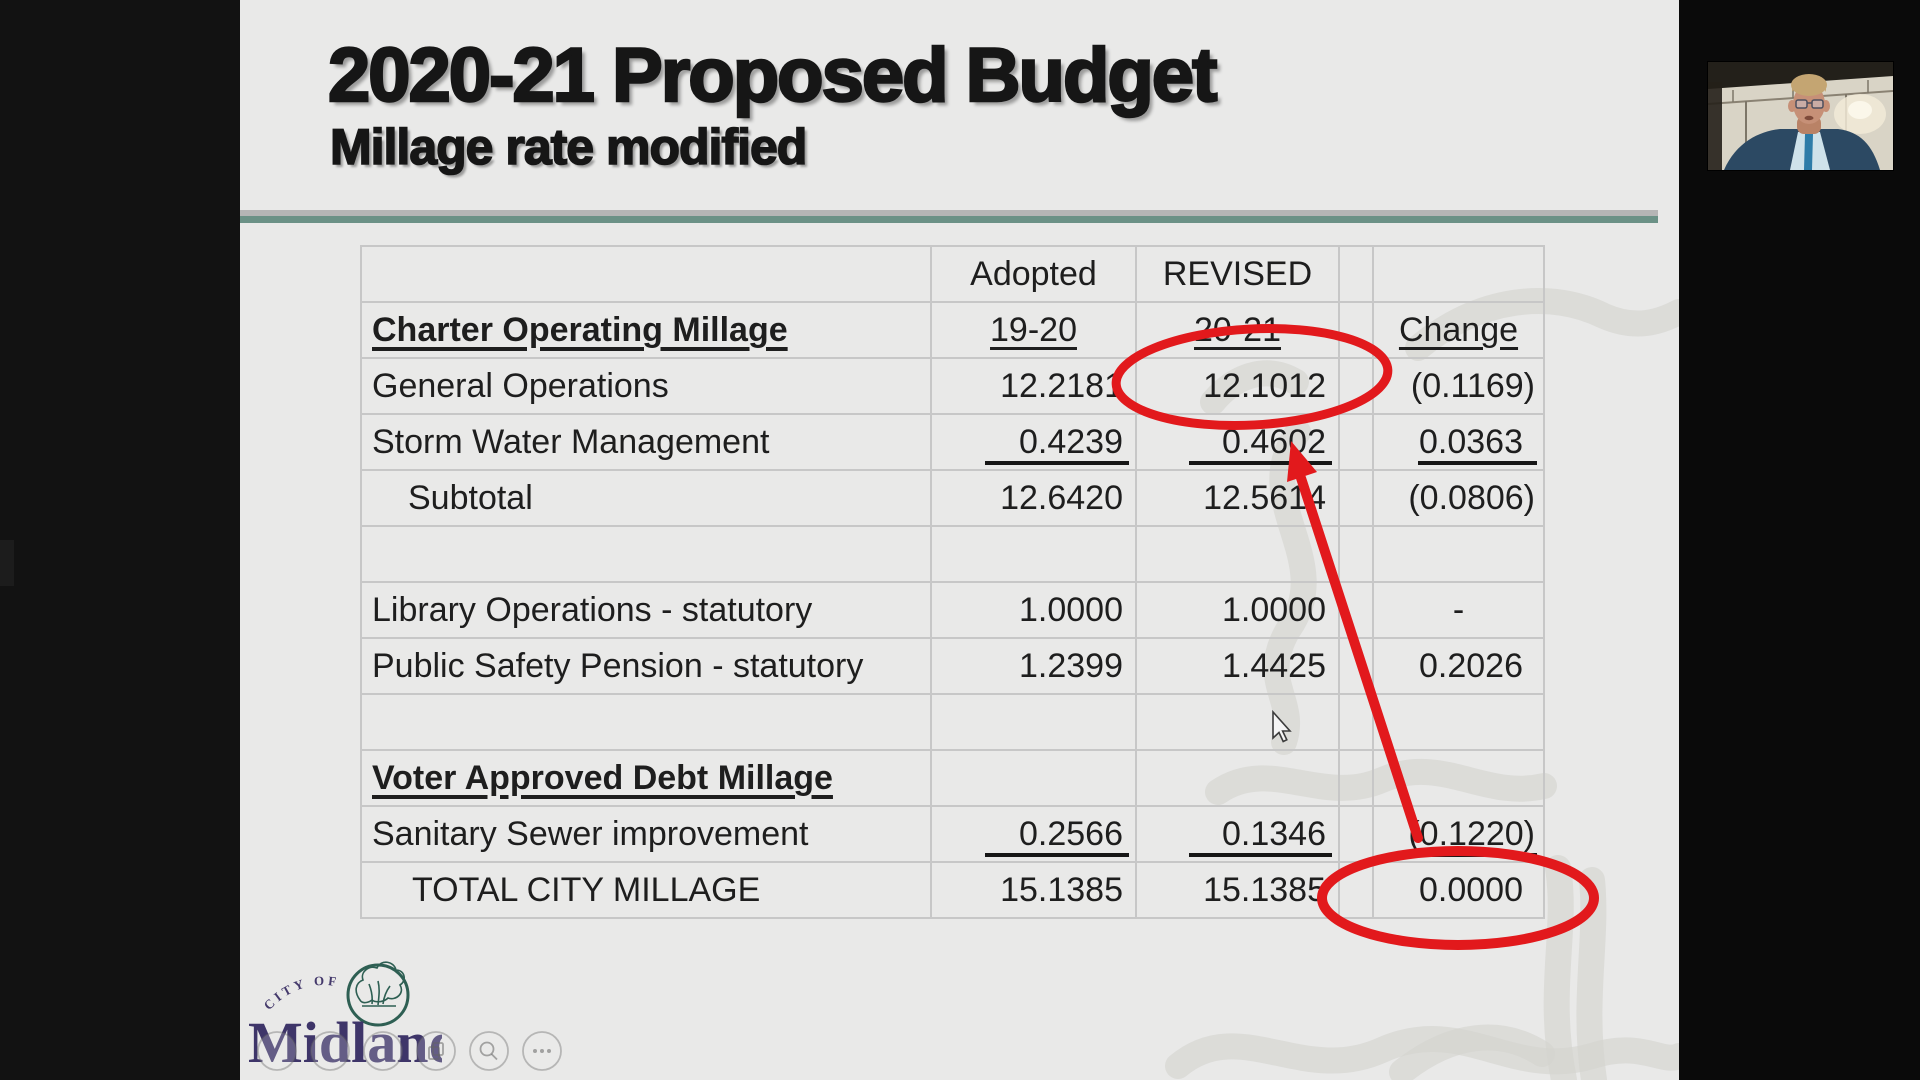 This screenshot has height=1080, width=1920. Describe the element at coordinates (1808, 152) in the screenshot. I see `speaker-tie` at that location.